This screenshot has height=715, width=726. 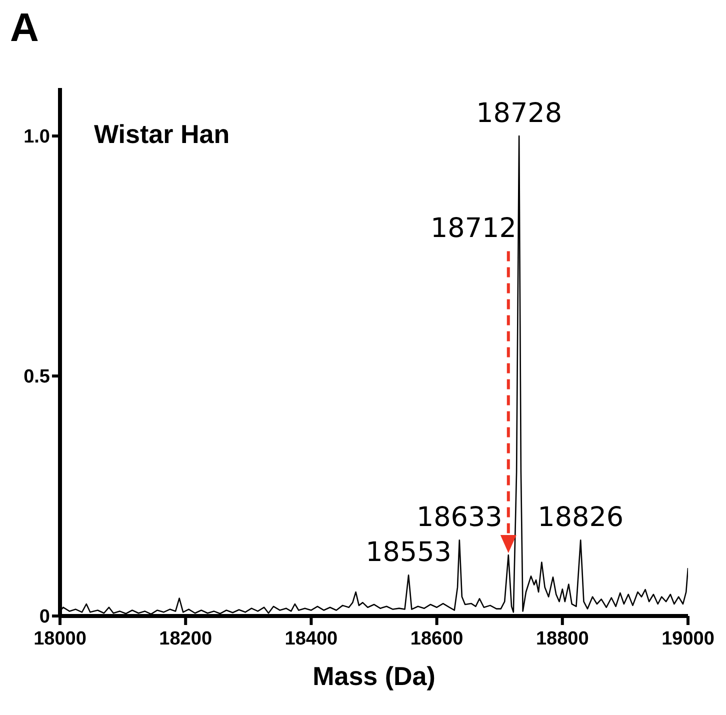 What do you see at coordinates (37, 377) in the screenshot?
I see `y-tick-label: 0.5` at bounding box center [37, 377].